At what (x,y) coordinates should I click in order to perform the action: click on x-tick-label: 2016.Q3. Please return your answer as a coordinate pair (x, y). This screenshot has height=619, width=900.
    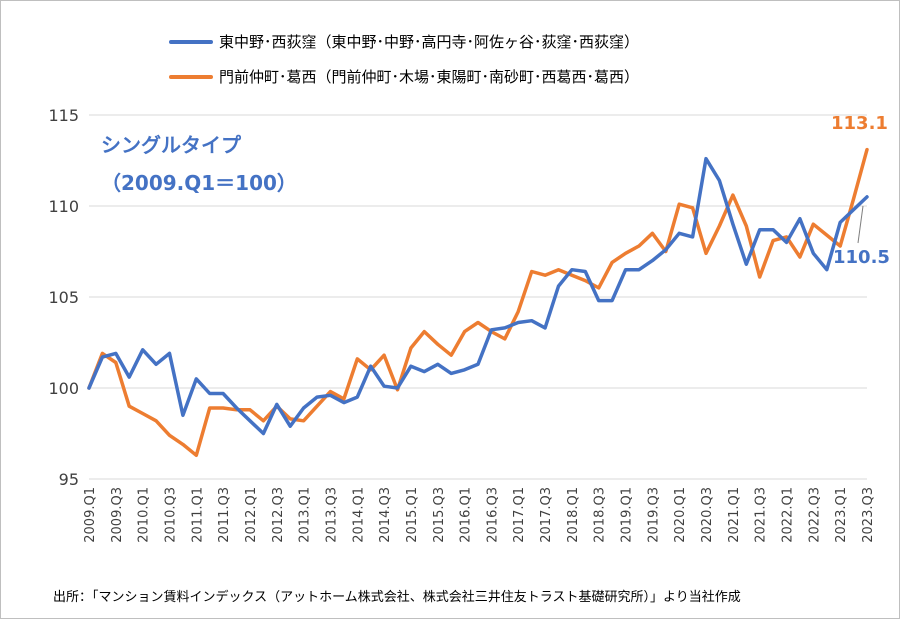
    Looking at the image, I should click on (492, 515).